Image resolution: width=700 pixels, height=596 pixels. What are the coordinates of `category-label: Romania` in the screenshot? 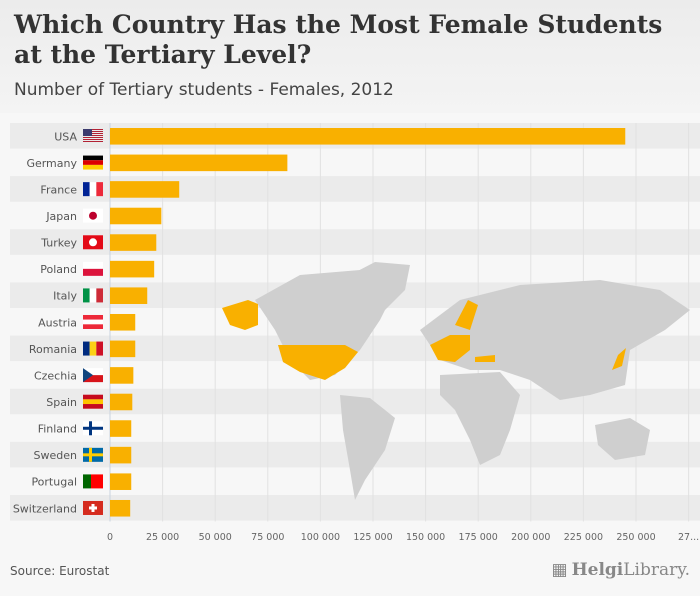 It's located at (53, 349).